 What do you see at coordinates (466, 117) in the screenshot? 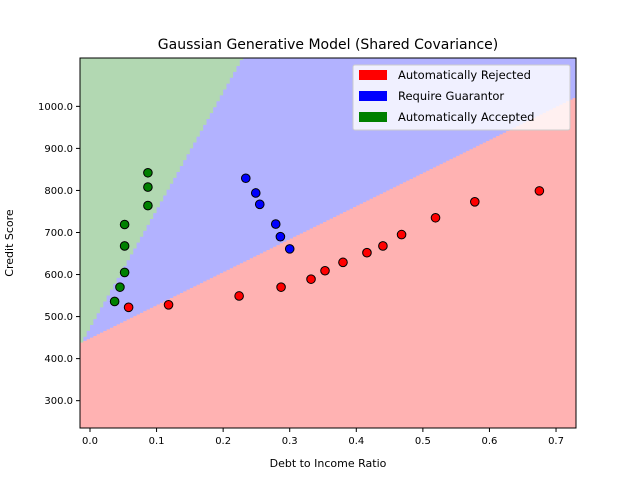
I see `legend-entry: Automatically Accepted` at bounding box center [466, 117].